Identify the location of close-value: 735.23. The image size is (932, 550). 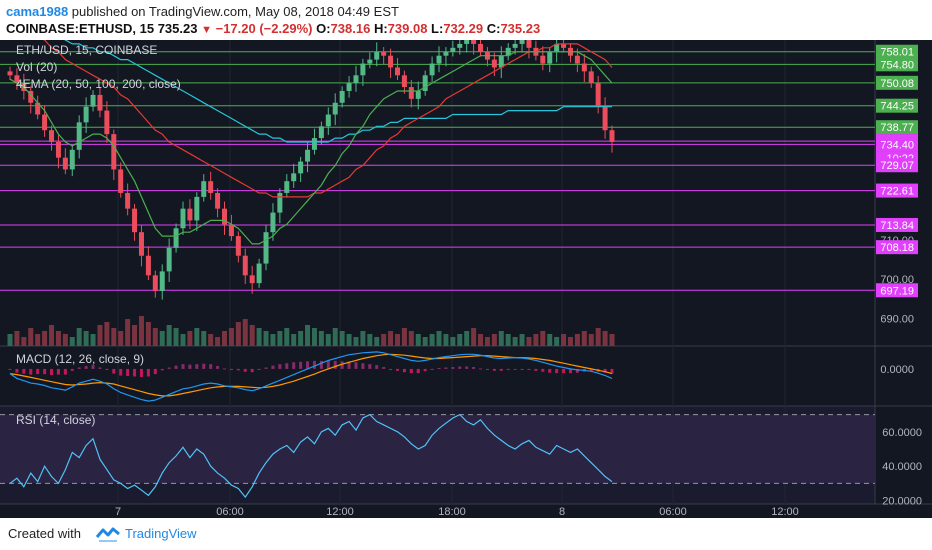
(520, 28).